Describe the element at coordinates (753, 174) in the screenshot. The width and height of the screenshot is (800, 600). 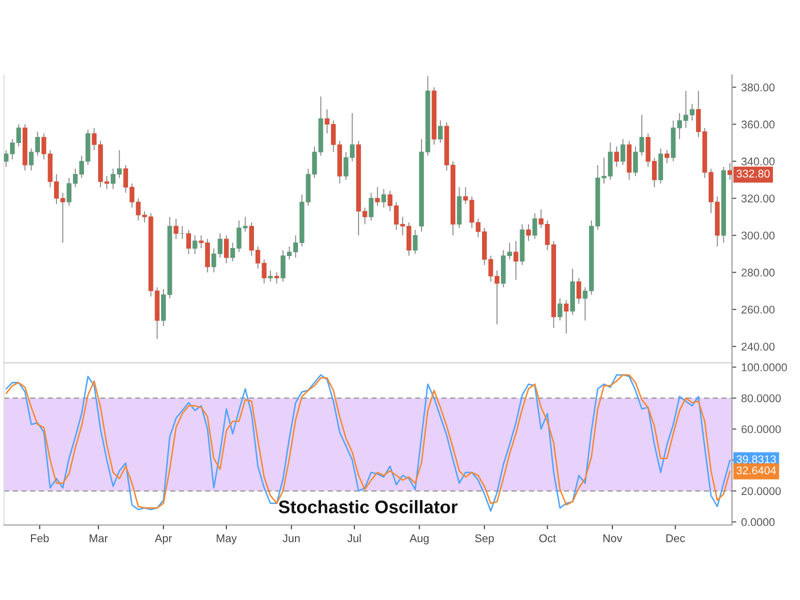
I see `annotation: 332.80` at that location.